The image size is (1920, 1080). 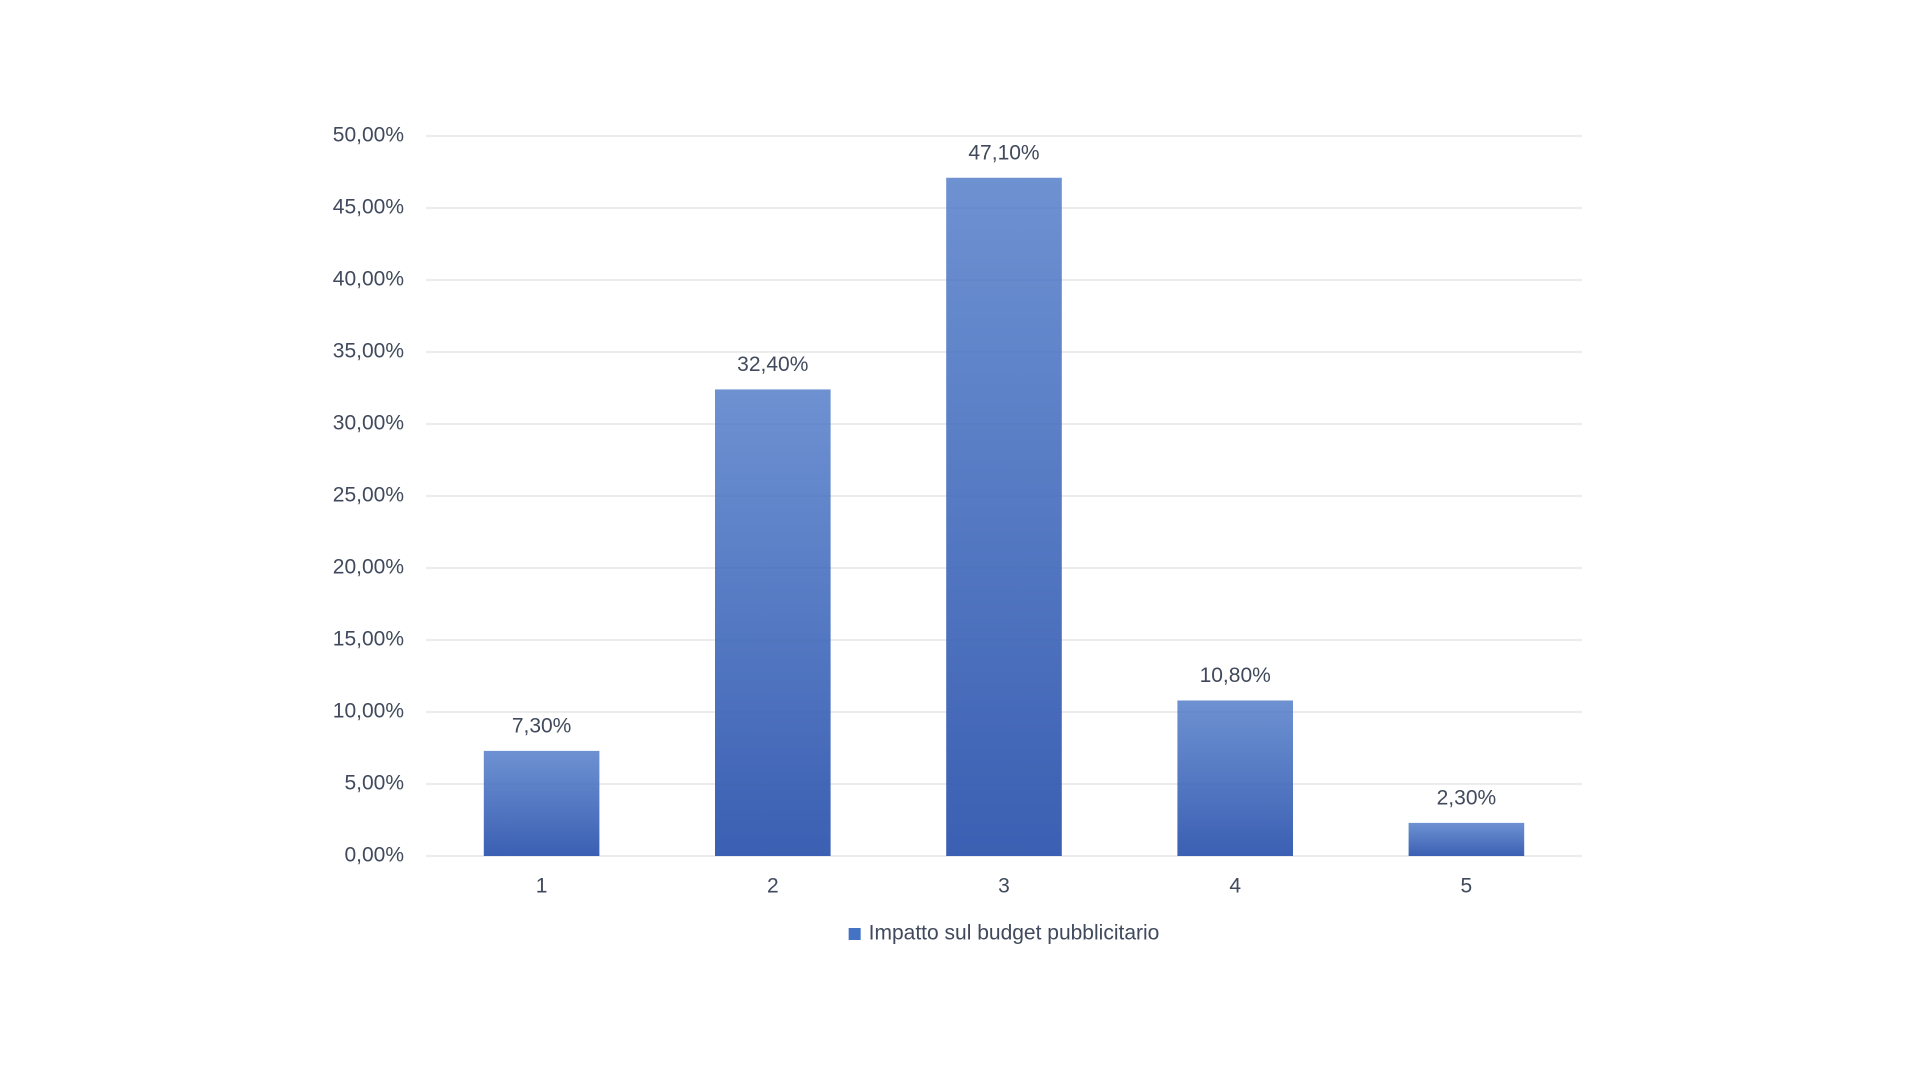 What do you see at coordinates (1235, 886) in the screenshot?
I see `x-tick-label: 4` at bounding box center [1235, 886].